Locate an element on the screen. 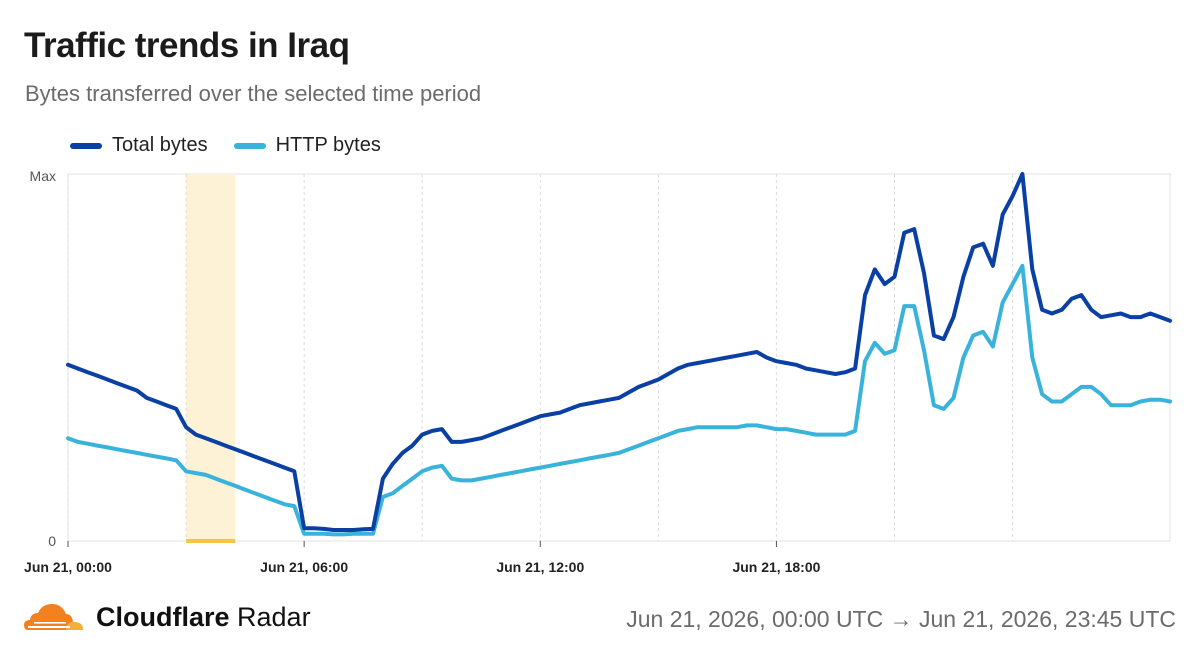 This screenshot has height=660, width=1200. chart-legend: Total bytes HTTP bytes is located at coordinates (238, 145).